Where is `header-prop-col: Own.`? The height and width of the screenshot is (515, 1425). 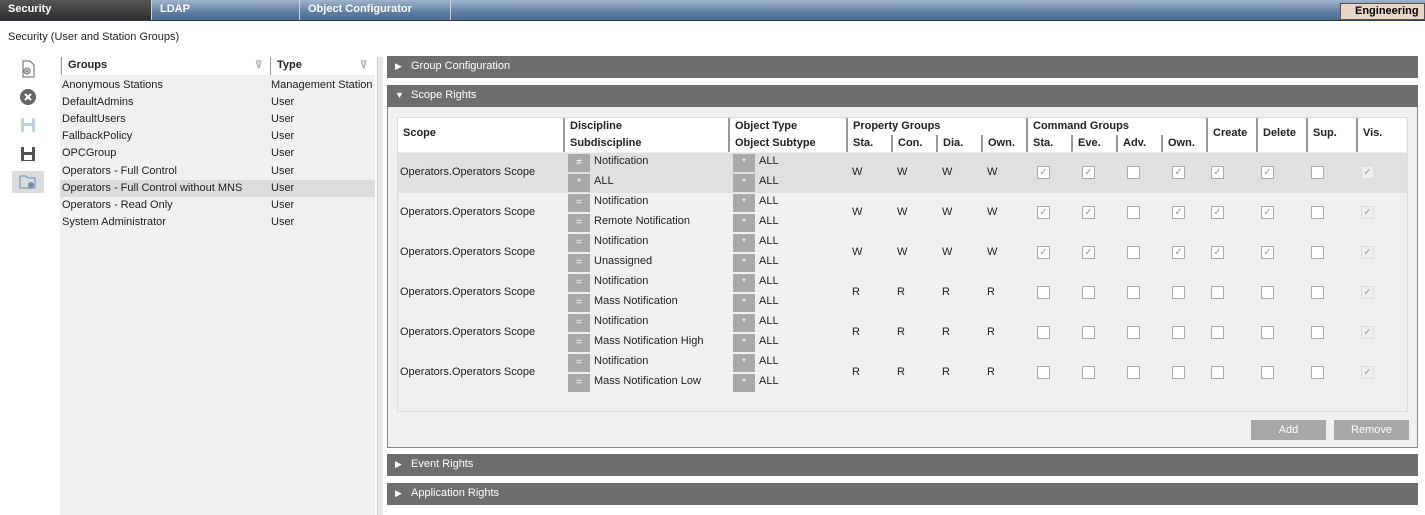 header-prop-col: Own. is located at coordinates (1003, 143).